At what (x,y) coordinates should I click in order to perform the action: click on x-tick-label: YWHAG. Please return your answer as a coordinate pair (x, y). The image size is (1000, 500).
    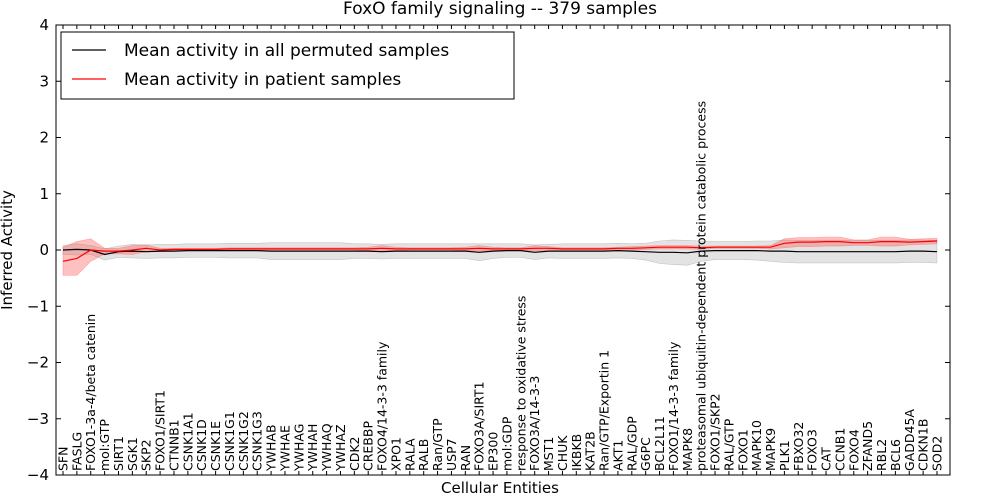
    Looking at the image, I should click on (298, 448).